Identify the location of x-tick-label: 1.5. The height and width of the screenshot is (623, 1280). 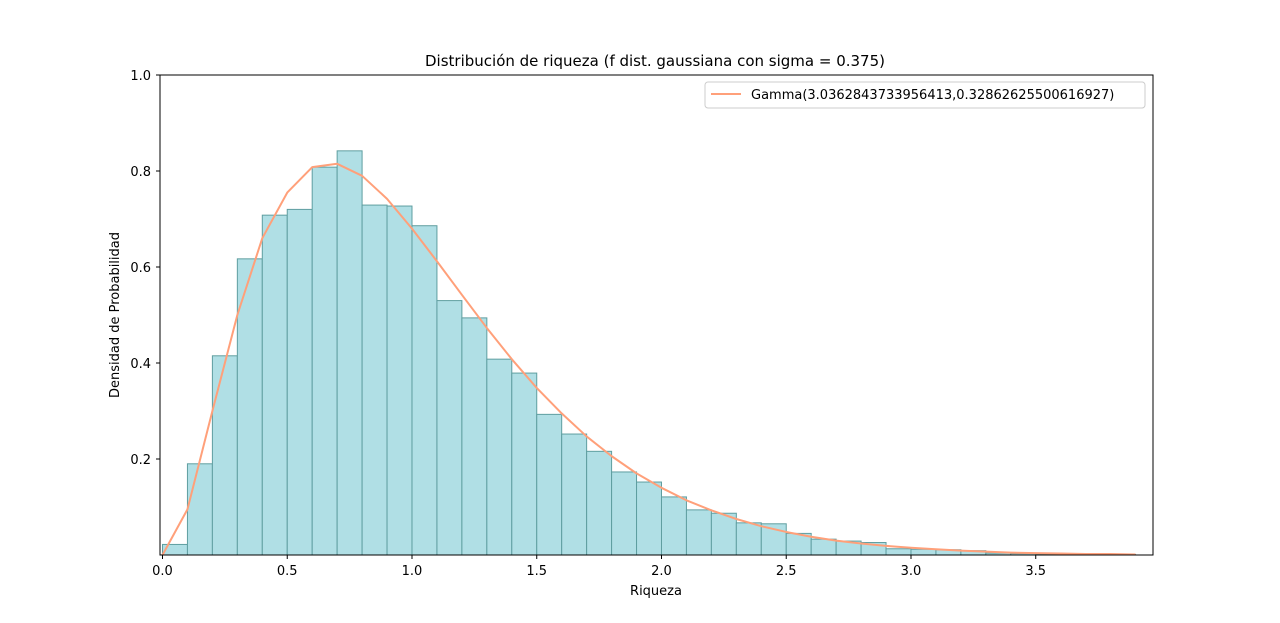
(536, 571).